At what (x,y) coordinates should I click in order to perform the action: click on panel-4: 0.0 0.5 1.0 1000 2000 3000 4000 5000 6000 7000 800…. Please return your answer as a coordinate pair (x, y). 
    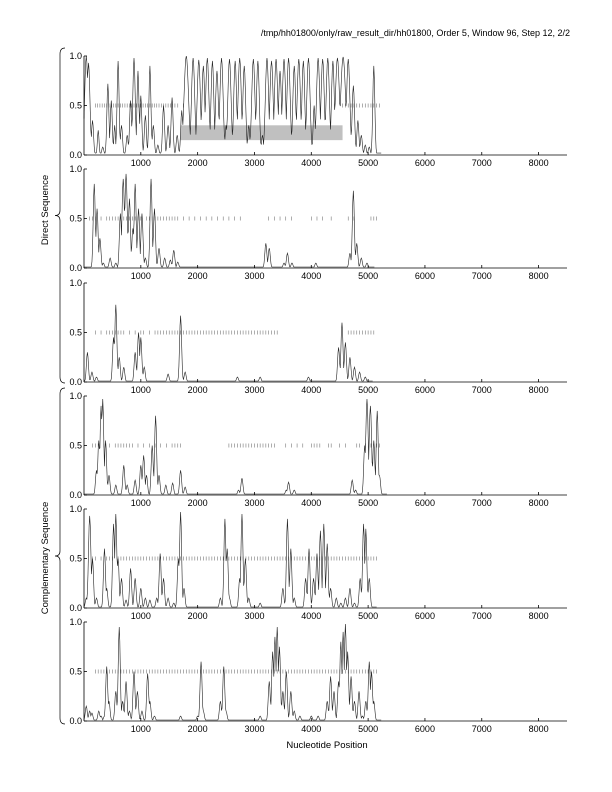
    Looking at the image, I should click on (318, 449).